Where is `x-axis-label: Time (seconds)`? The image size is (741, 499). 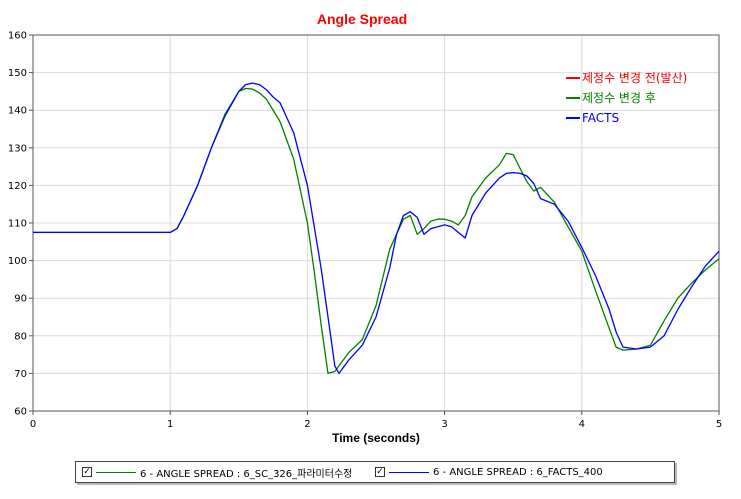 x-axis-label: Time (seconds) is located at coordinates (376, 438).